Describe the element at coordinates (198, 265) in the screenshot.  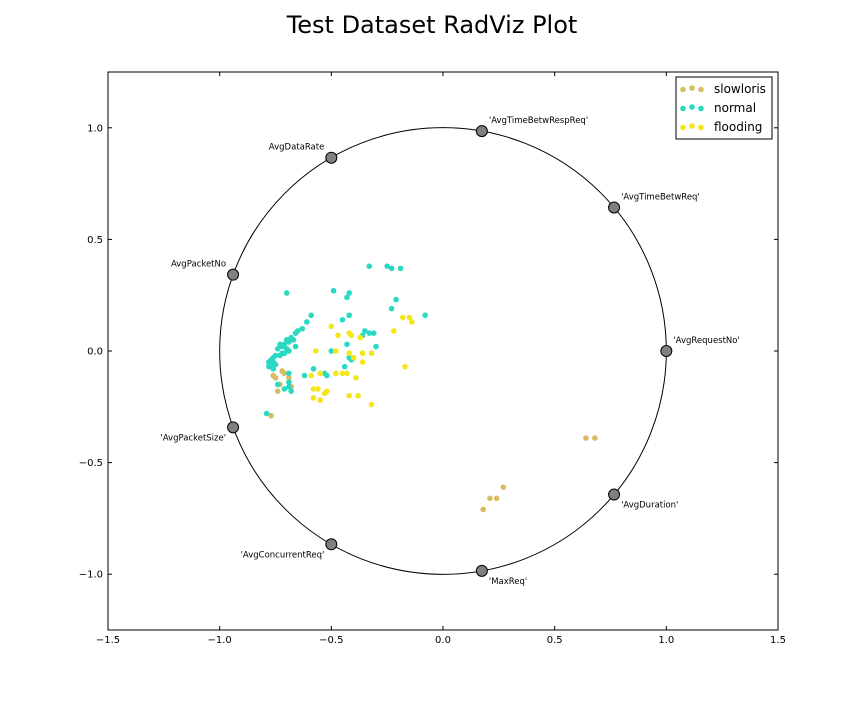
I see `anchor-label: AvgPacketNo` at that location.